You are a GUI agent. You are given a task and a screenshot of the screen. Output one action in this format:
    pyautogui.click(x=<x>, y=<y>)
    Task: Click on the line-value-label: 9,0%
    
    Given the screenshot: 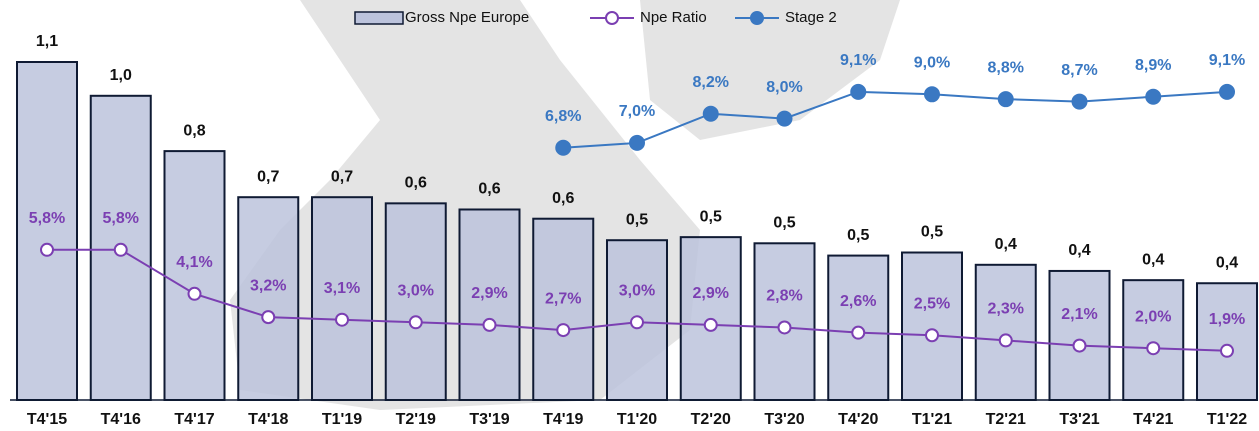 What is the action you would take?
    pyautogui.click(x=932, y=63)
    